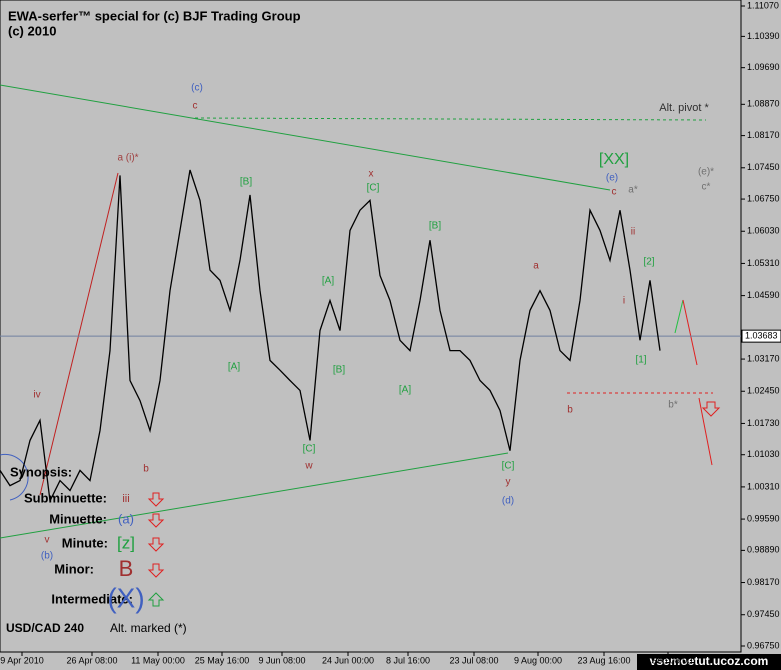  Describe the element at coordinates (763, 5) in the screenshot. I see `y-tick-label: 1.11070` at that location.